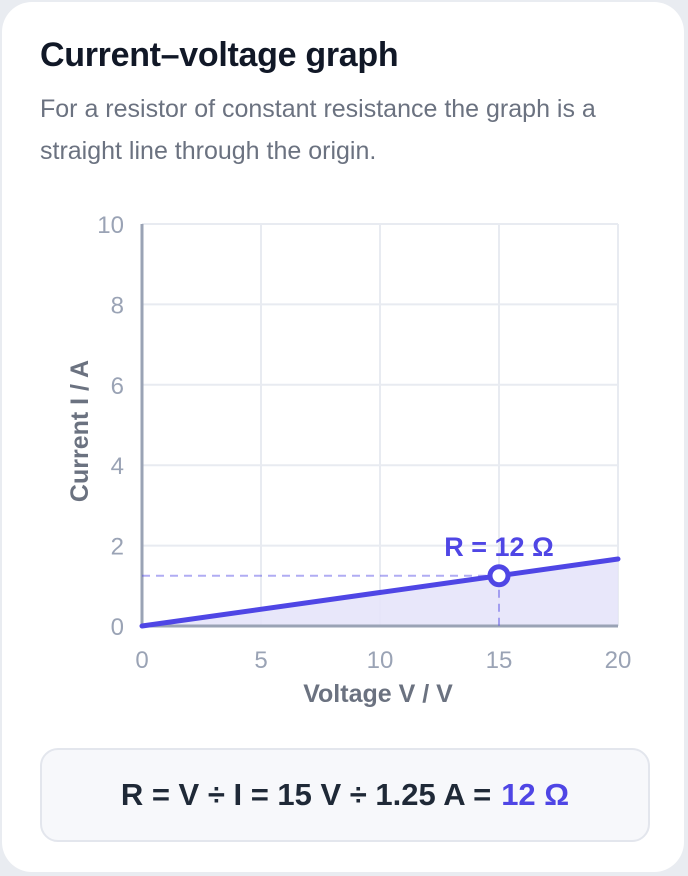 This screenshot has width=688, height=876. Describe the element at coordinates (117, 386) in the screenshot. I see `y-tick-label: 6` at that location.